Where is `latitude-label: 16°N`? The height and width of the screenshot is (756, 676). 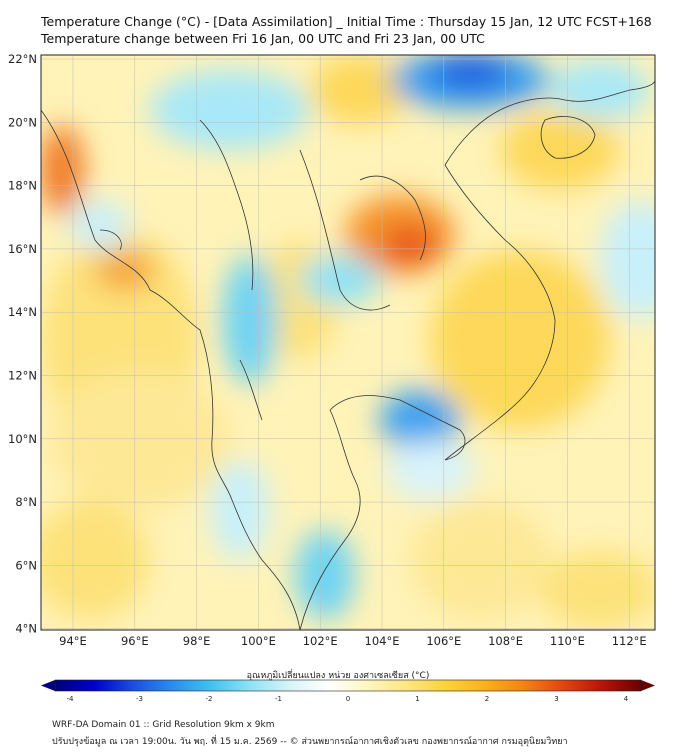 latitude-label: 16°N is located at coordinates (22, 249).